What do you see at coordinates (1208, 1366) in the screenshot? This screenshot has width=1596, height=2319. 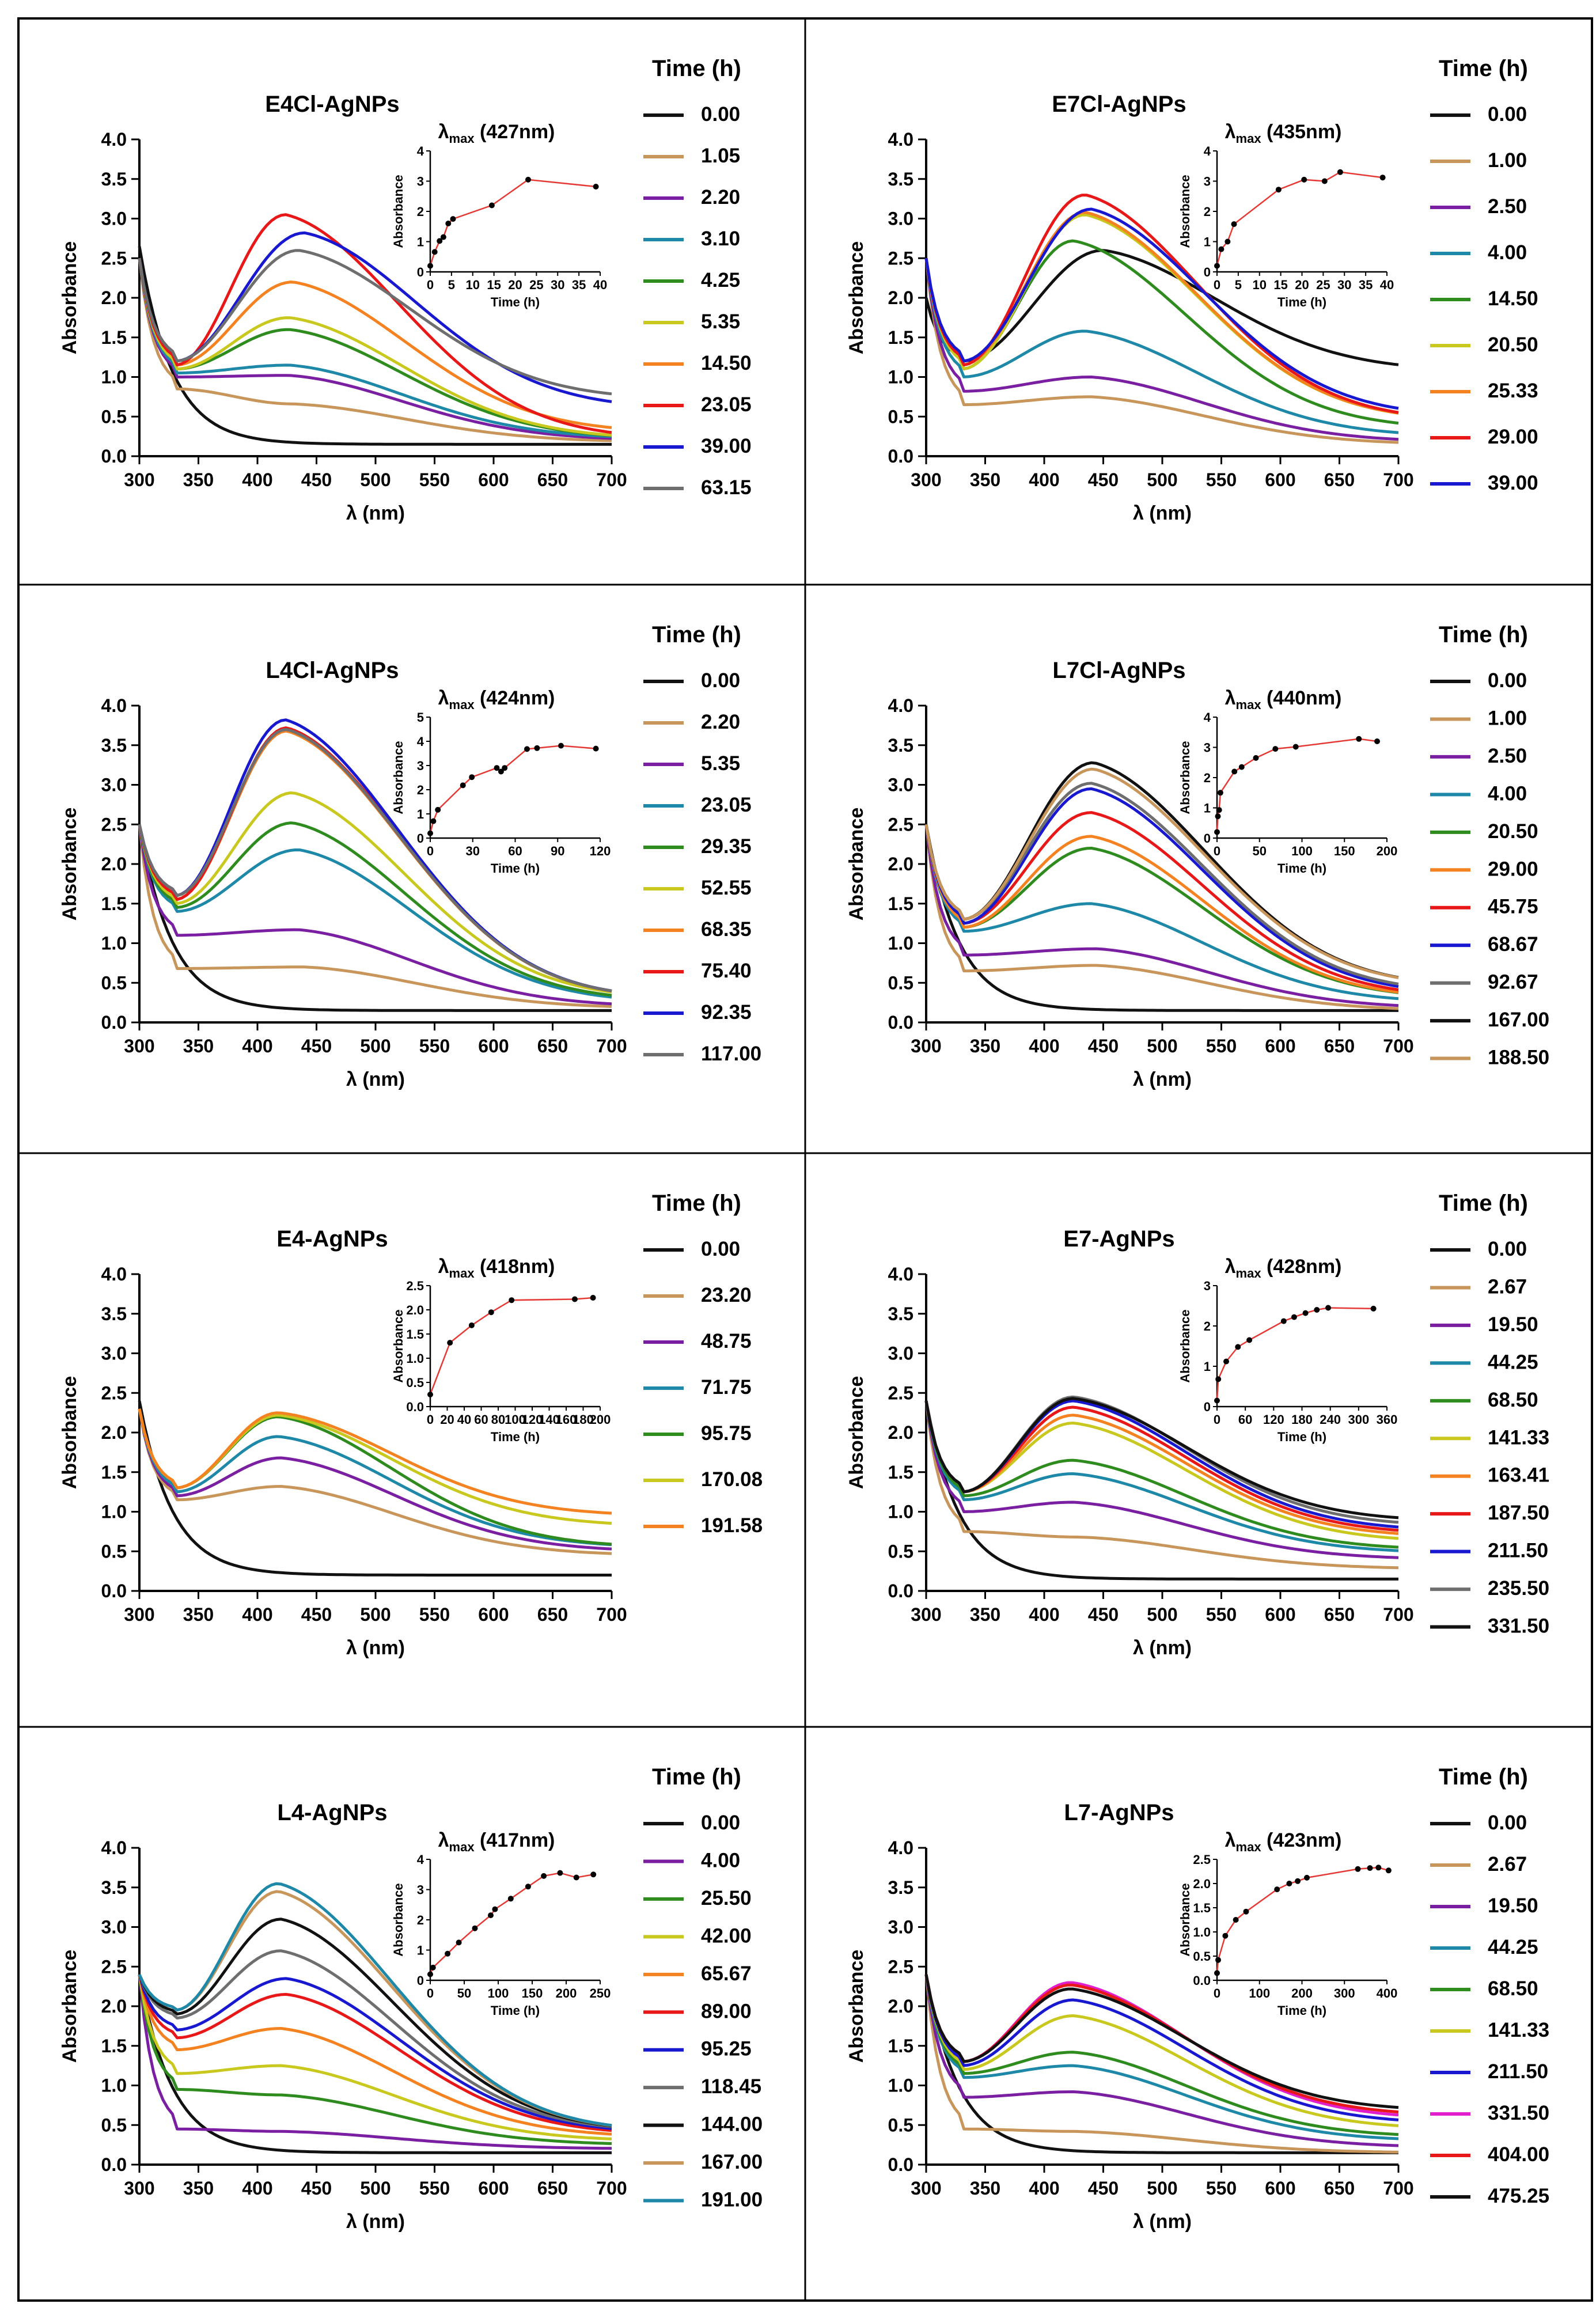 I see `inset-y-tick-label: 1` at bounding box center [1208, 1366].